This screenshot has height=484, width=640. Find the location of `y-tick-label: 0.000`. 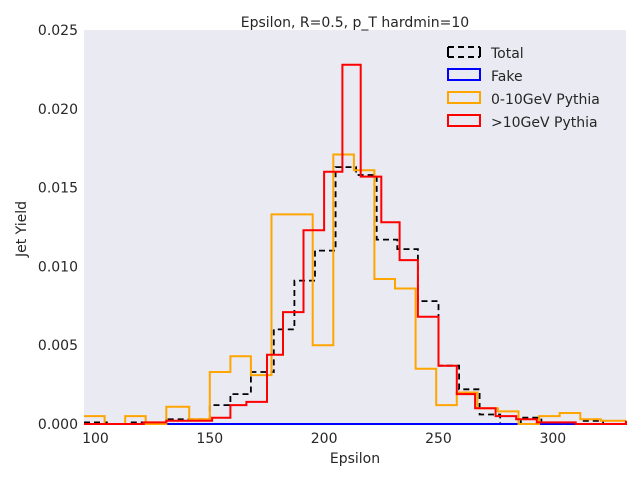

y-tick-label: 0.000 is located at coordinates (58, 425).